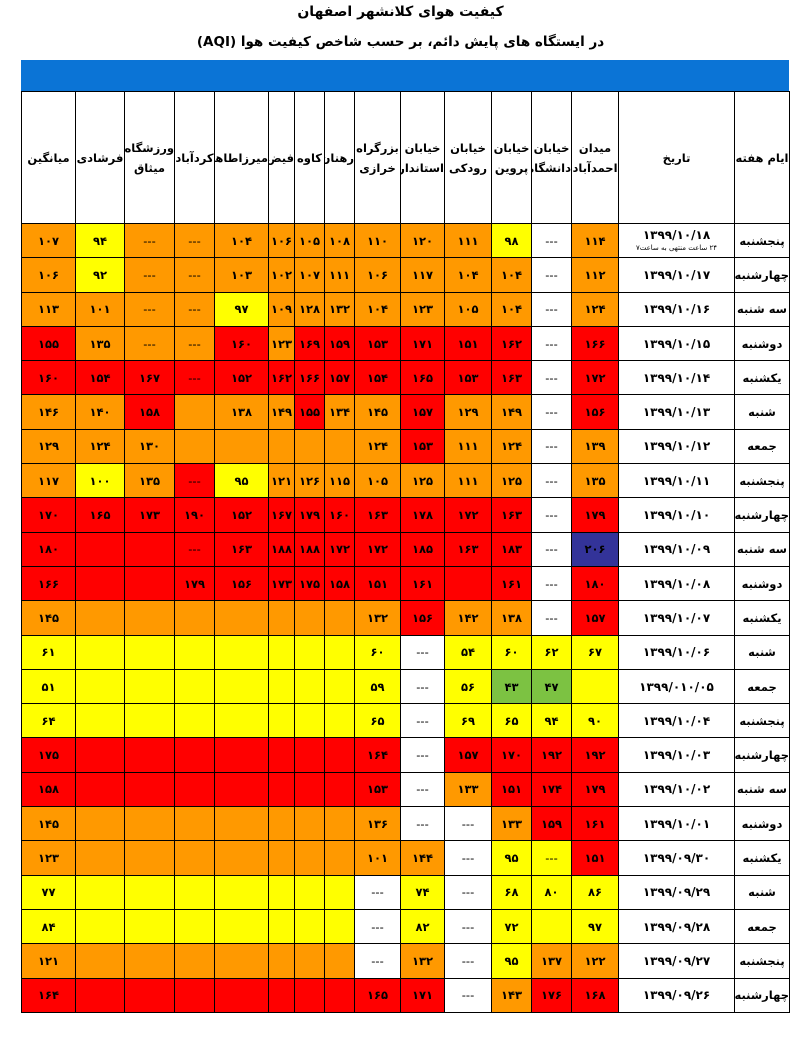 The image size is (801, 1045). What do you see at coordinates (405, 789) in the screenshot?
I see `table-row: سه شنبه ۱۳۹۹/۱۰/۰۲ ۱۷۹ ۱۷۴ ۱۵۱ ۱۳۳ --- ۱۵۳ ۱۵۸` at bounding box center [405, 789].